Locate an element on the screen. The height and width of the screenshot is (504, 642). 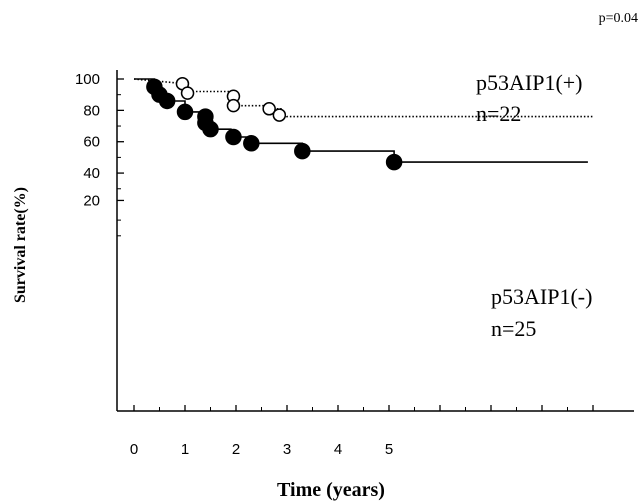
x-tick-label: 3 is located at coordinates (287, 449).